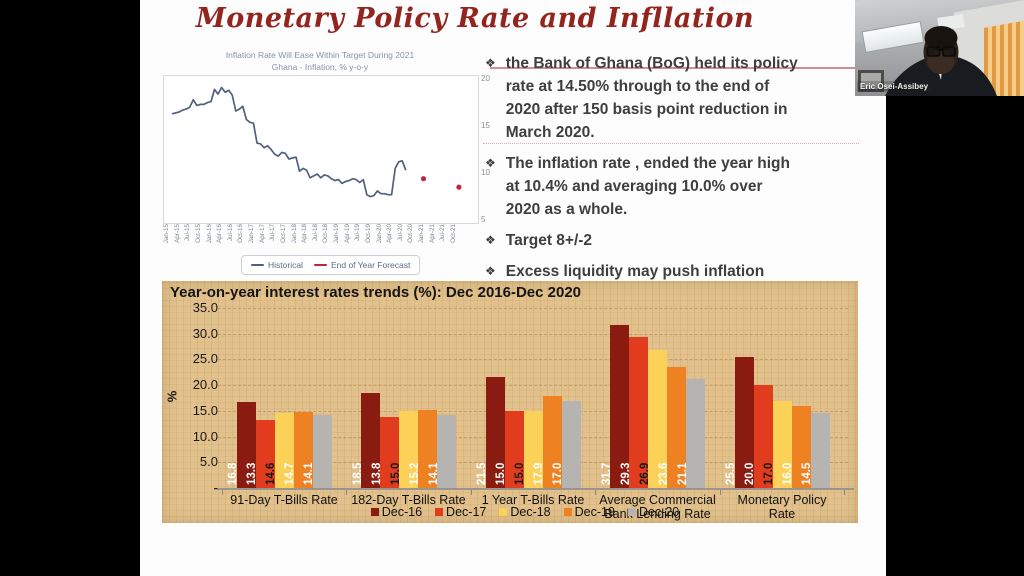  Describe the element at coordinates (485, 125) in the screenshot. I see `line-y-tick-label: 15` at that location.